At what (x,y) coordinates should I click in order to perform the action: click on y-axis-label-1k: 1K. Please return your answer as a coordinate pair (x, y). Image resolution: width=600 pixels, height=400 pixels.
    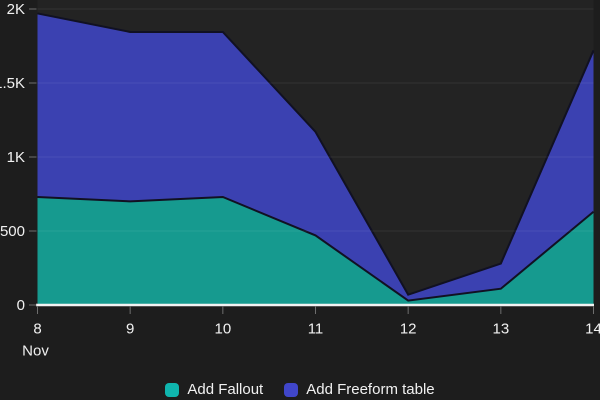
    Looking at the image, I should click on (16, 157).